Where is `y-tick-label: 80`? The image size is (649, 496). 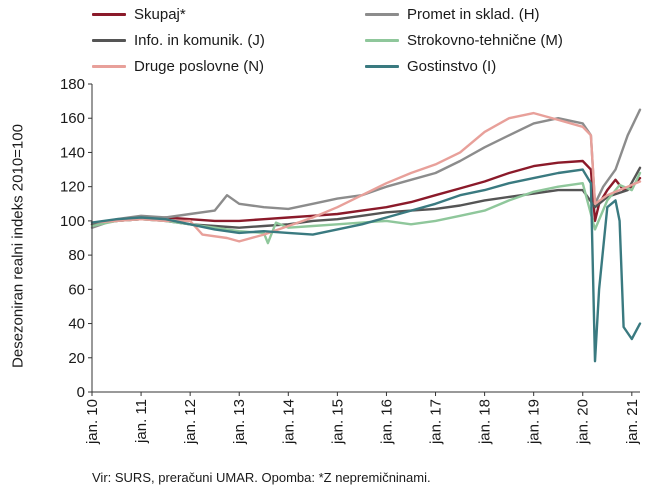 y-tick-label: 80 is located at coordinates (76, 255).